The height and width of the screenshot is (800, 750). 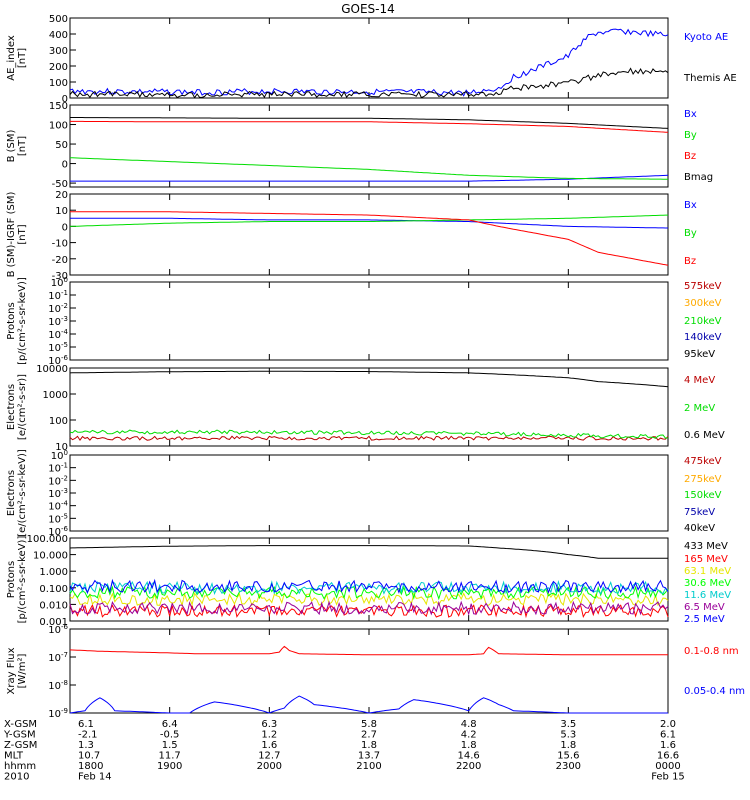 What do you see at coordinates (468, 766) in the screenshot?
I see `ephemeris-value-4-4: 2200` at bounding box center [468, 766].